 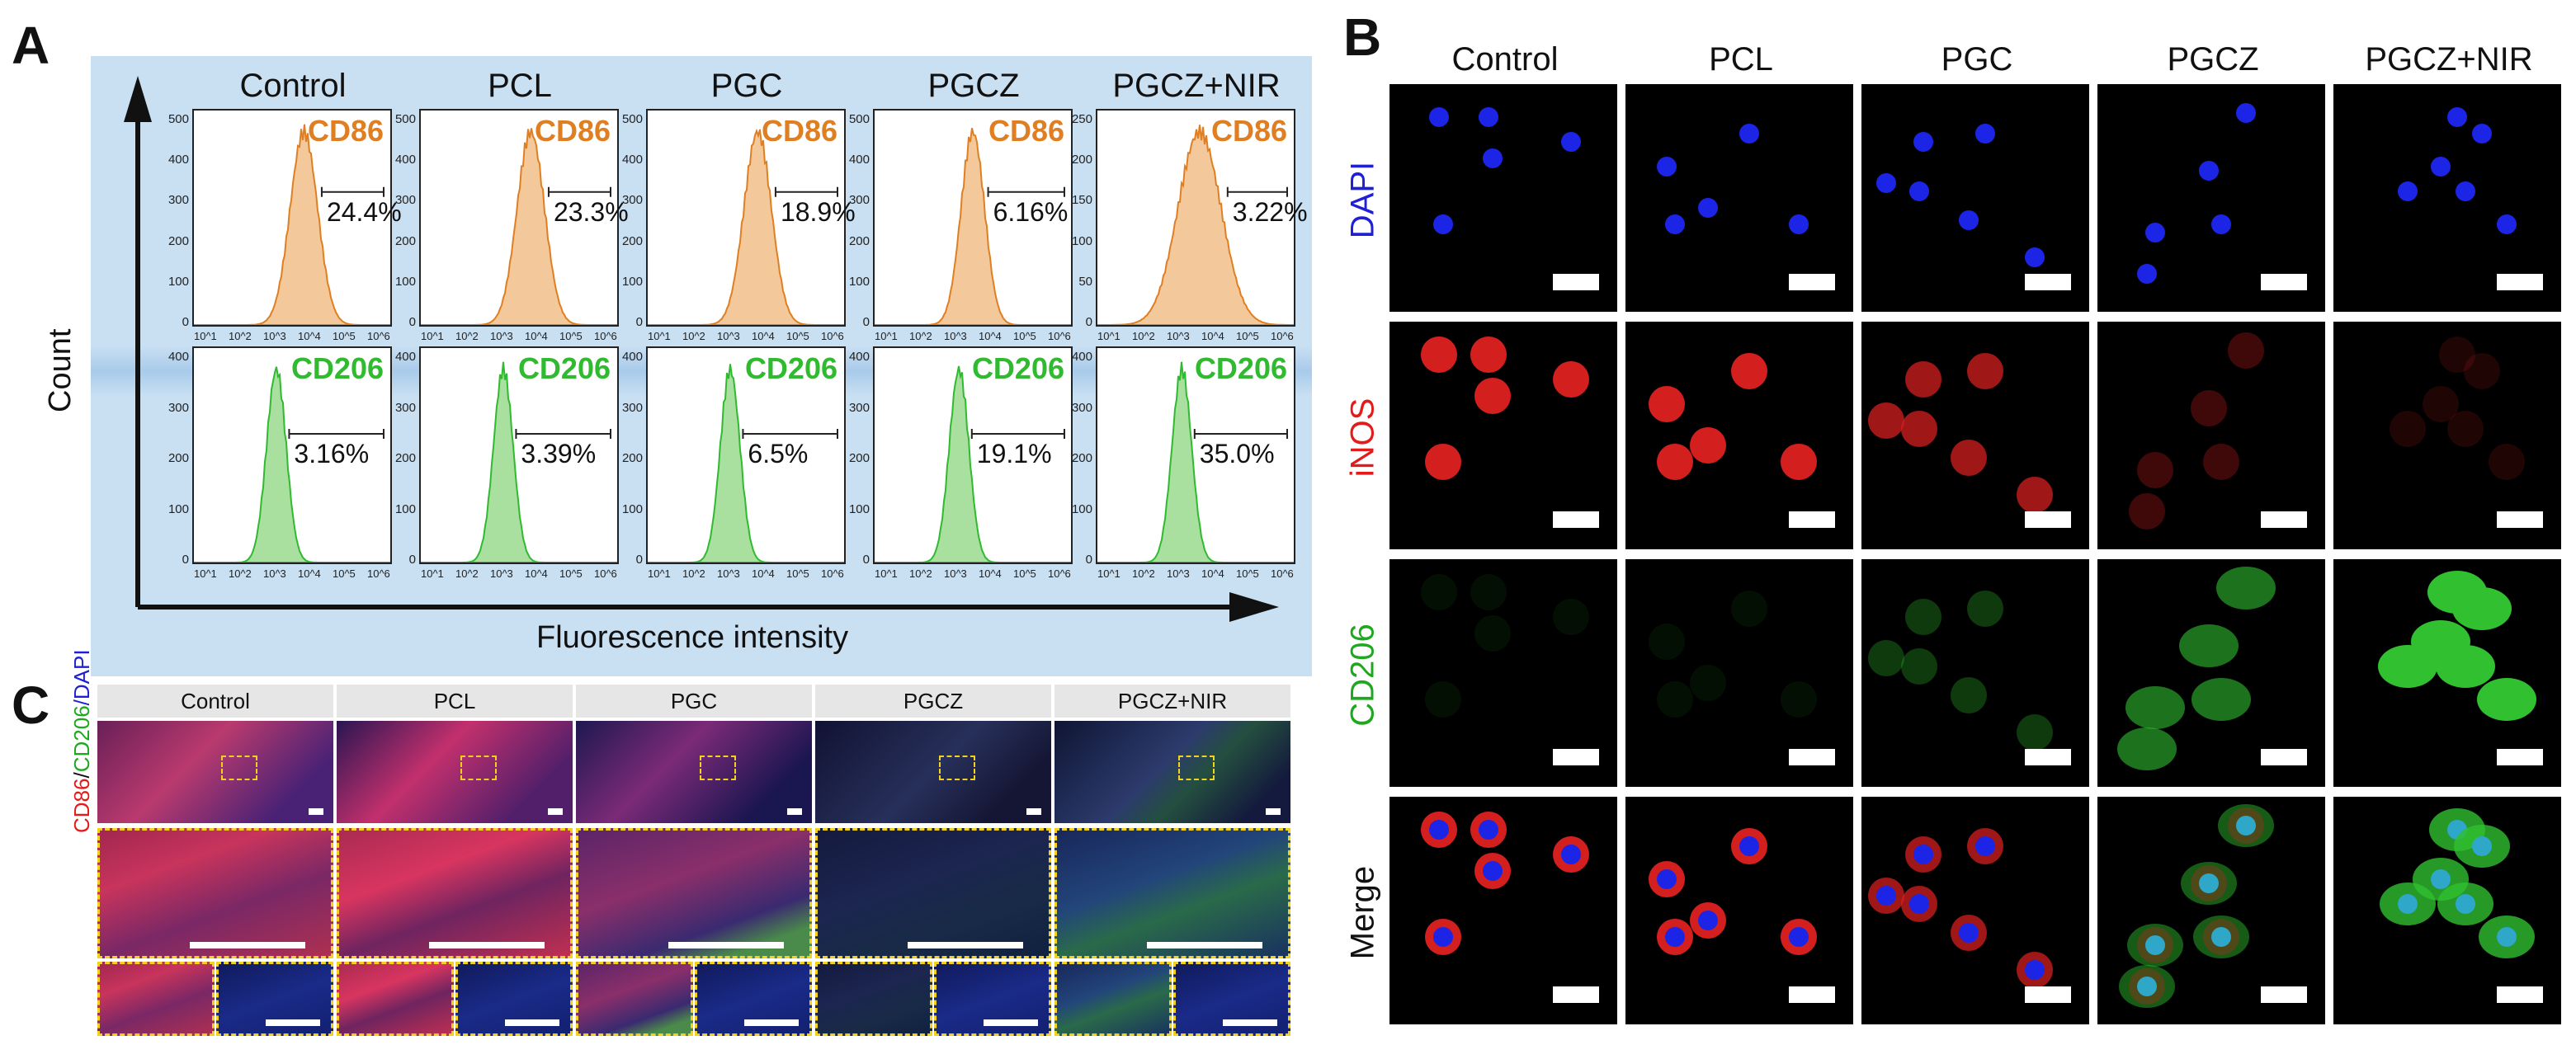 What do you see at coordinates (292, 455) in the screenshot?
I see `cd206-histogram-0: CD206 3.16%` at bounding box center [292, 455].